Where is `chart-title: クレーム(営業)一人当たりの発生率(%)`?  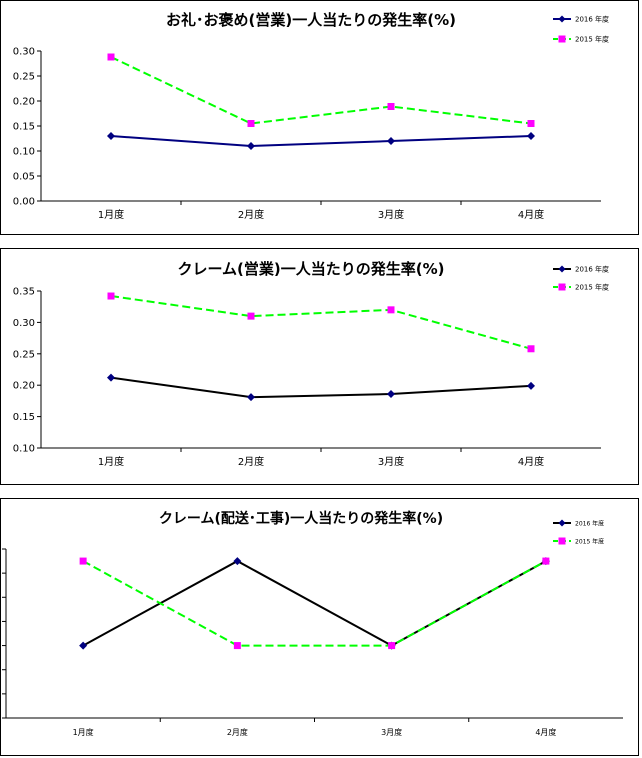
chart-title: クレーム(営業)一人当たりの発生率(%) is located at coordinates (310, 269).